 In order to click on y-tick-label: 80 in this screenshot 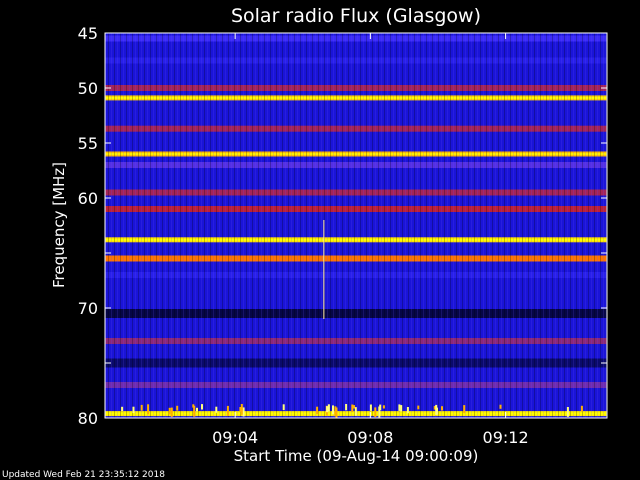, I will do `click(88, 418)`.